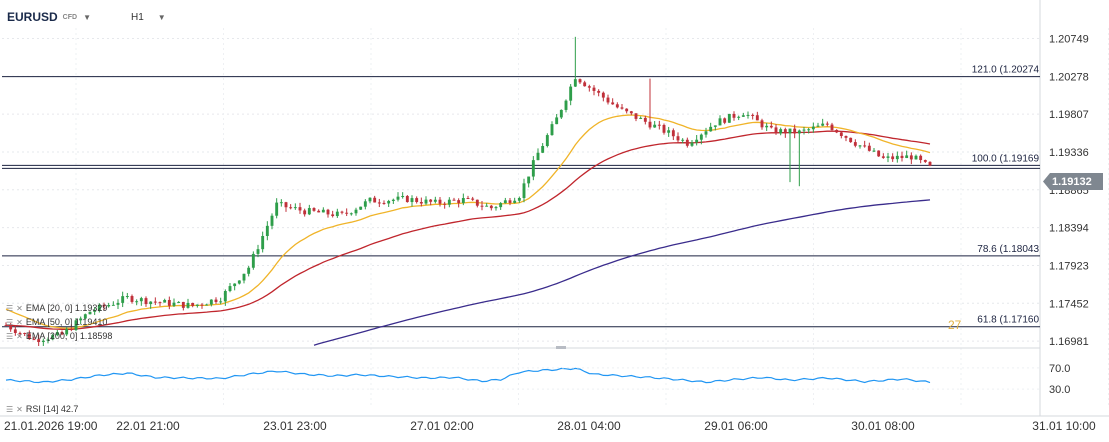  What do you see at coordinates (468, 375) in the screenshot?
I see `rsi-line` at bounding box center [468, 375].